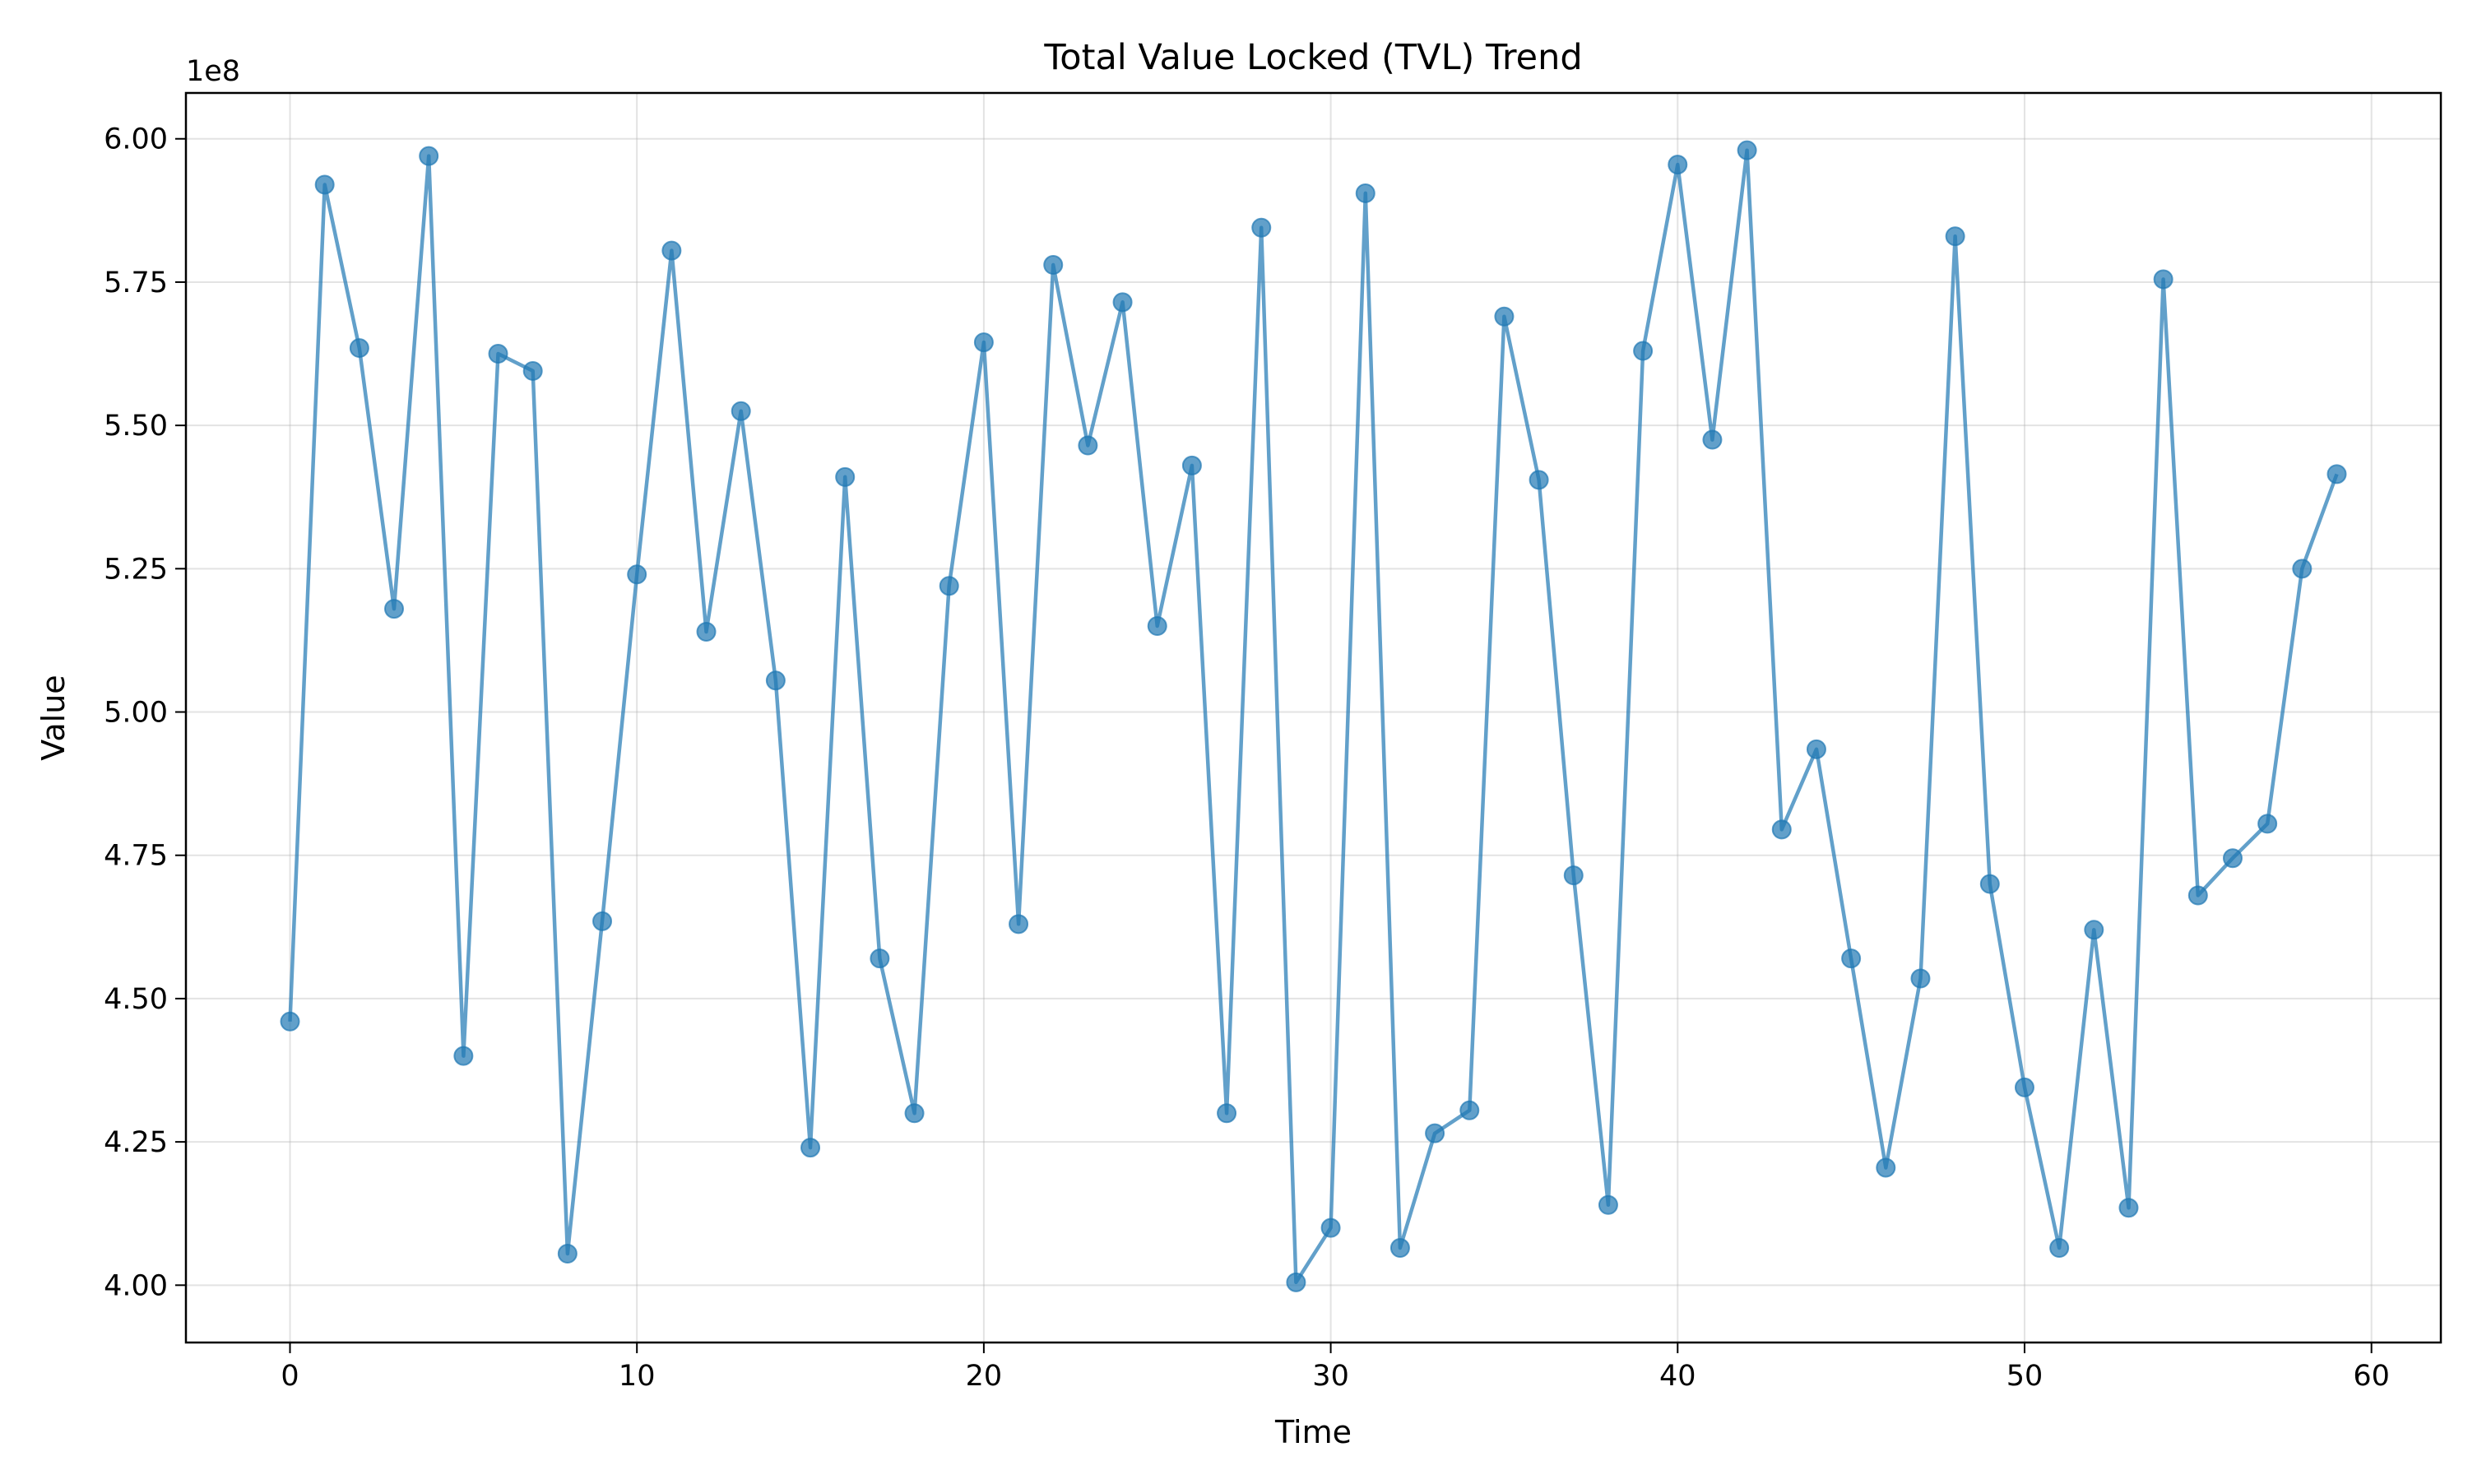 This screenshot has height=1484, width=2468. Describe the element at coordinates (1330, 1376) in the screenshot. I see `x-tick-label: 30` at that location.